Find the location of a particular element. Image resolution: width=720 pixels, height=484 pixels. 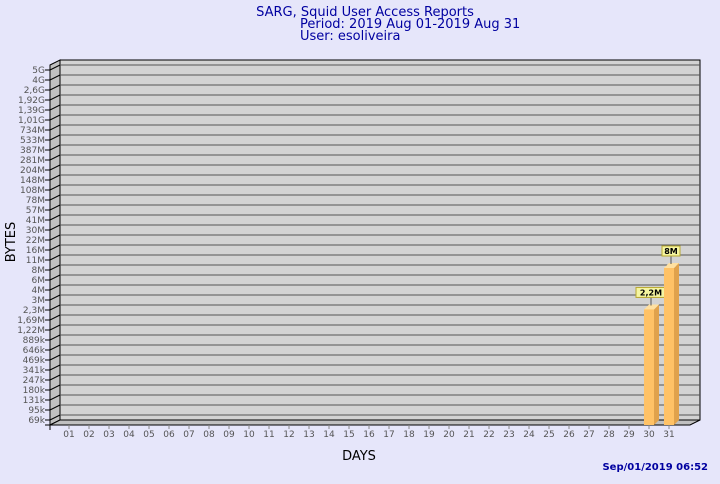

x-tick-label: 18 is located at coordinates (409, 435).